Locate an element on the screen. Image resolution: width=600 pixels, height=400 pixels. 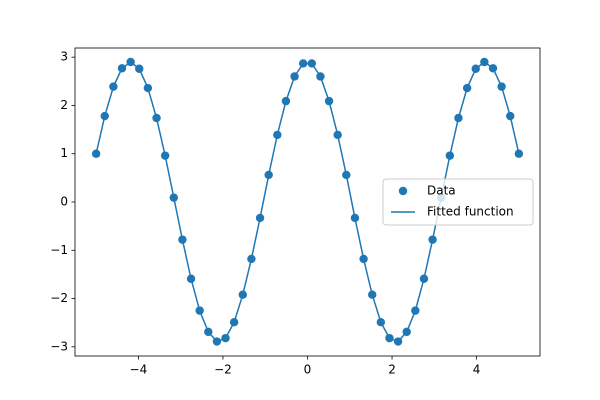
y-tick-label: 2 is located at coordinates (64, 105).